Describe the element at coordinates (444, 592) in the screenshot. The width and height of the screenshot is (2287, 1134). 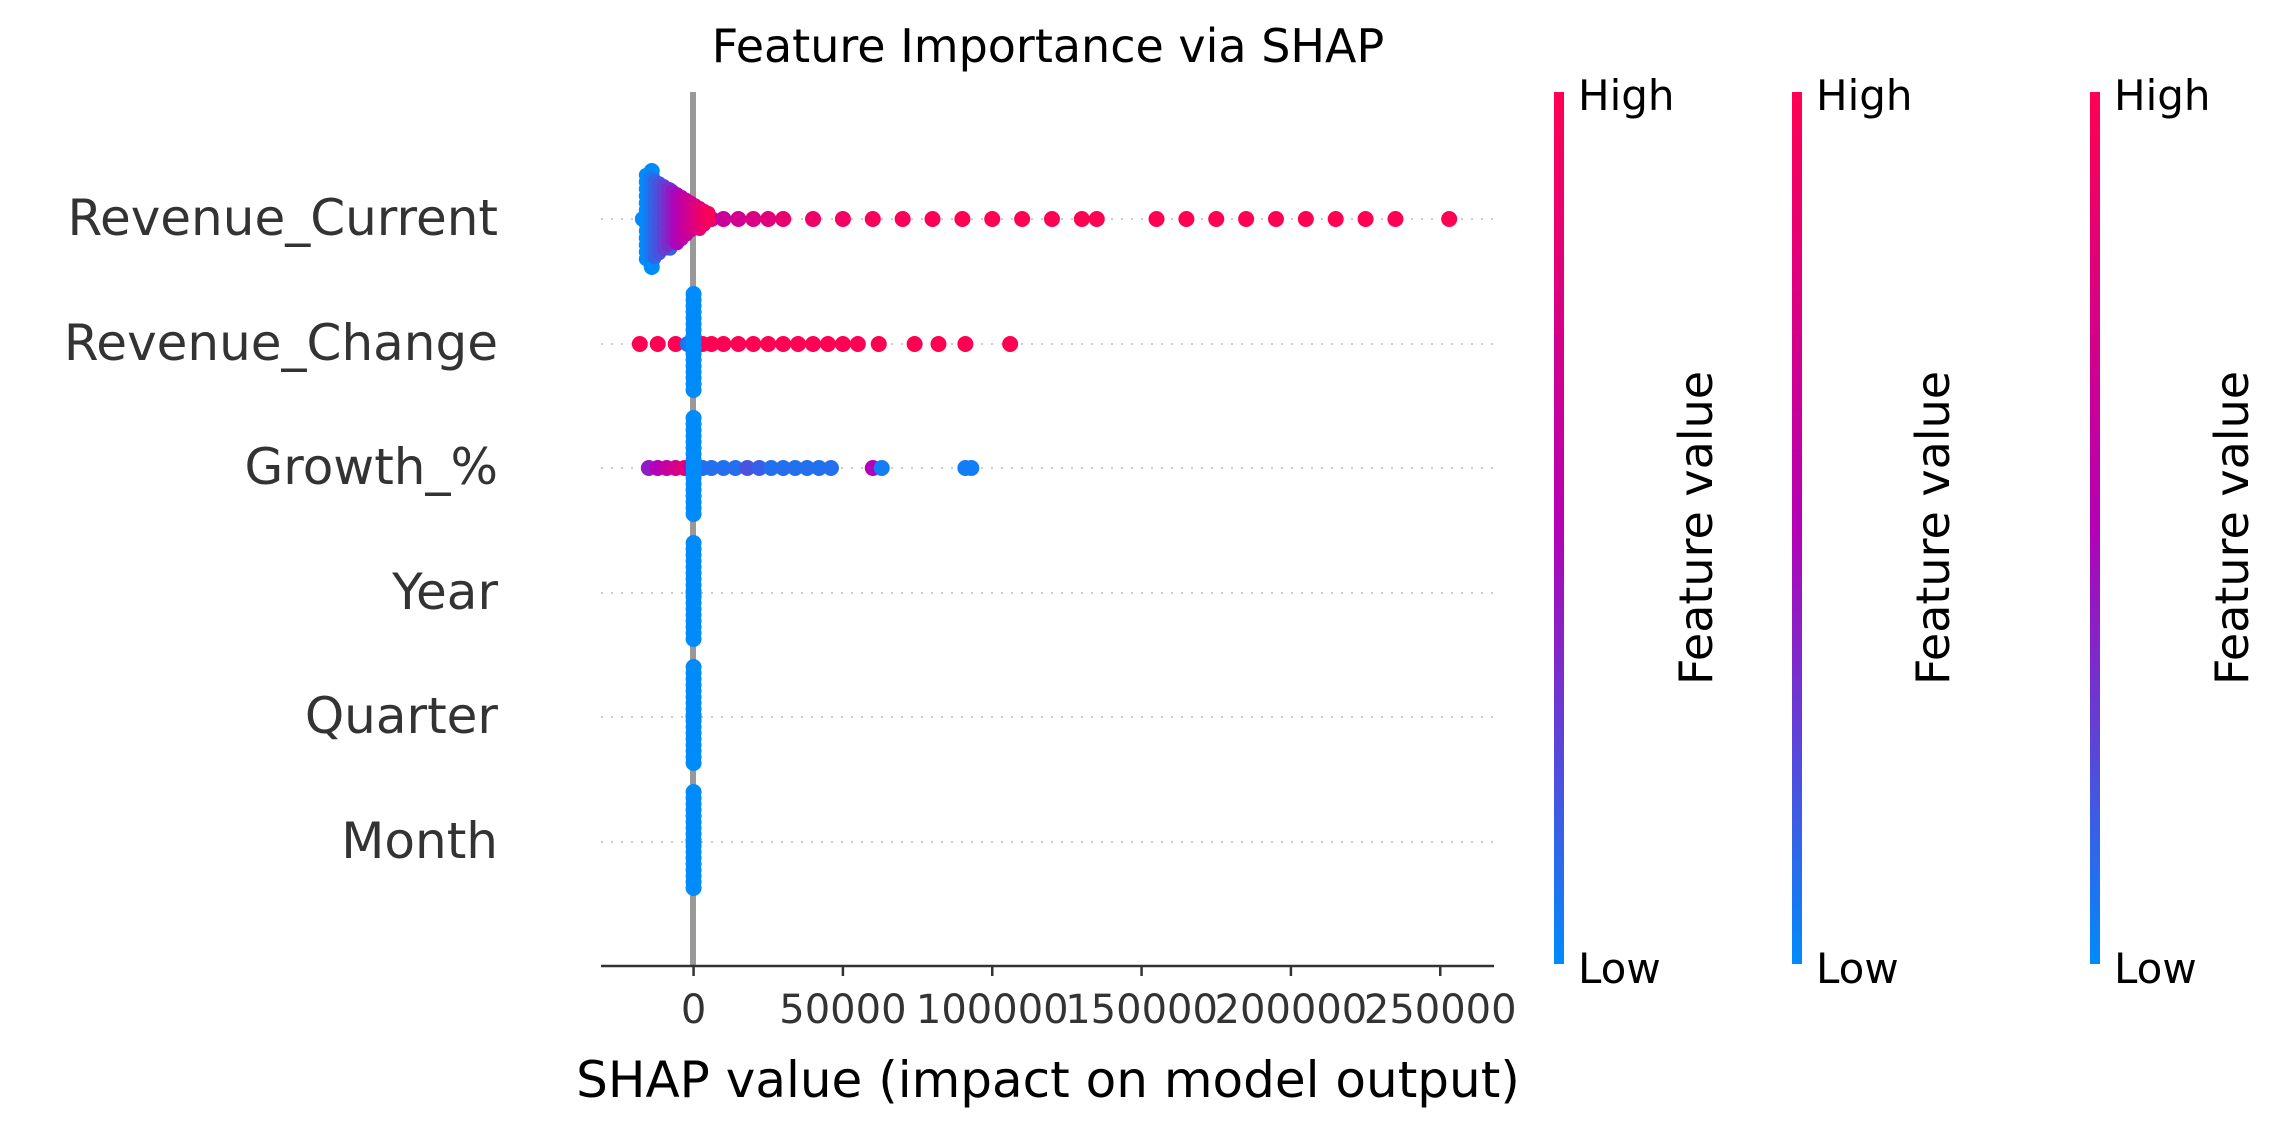
I see `feature-label: Year` at that location.